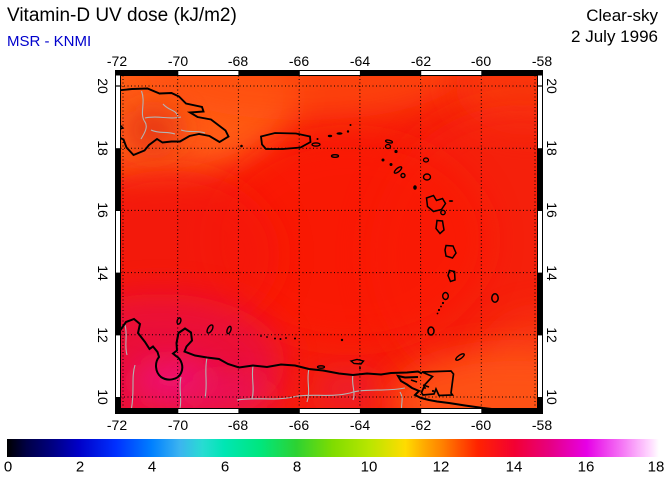 The width and height of the screenshot is (665, 480). What do you see at coordinates (441, 467) in the screenshot?
I see `colorbar-tick-label: 12` at bounding box center [441, 467].